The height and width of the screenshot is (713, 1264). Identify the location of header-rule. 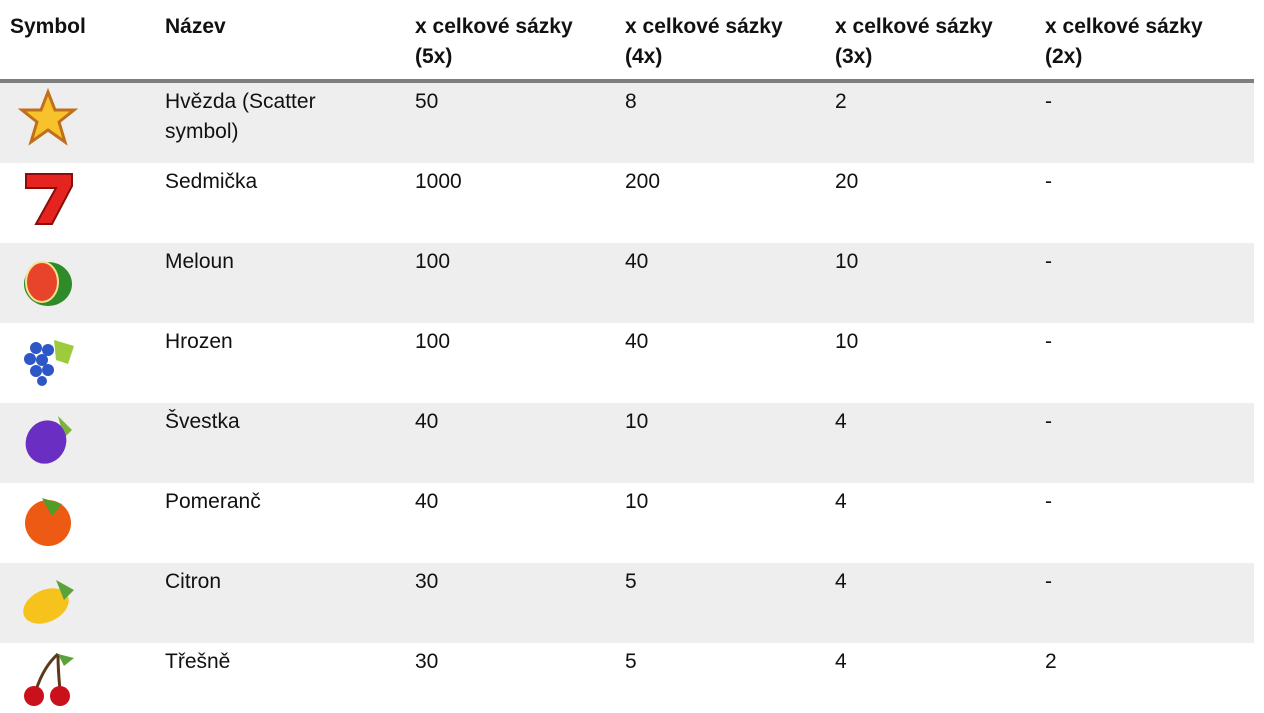
(627, 81).